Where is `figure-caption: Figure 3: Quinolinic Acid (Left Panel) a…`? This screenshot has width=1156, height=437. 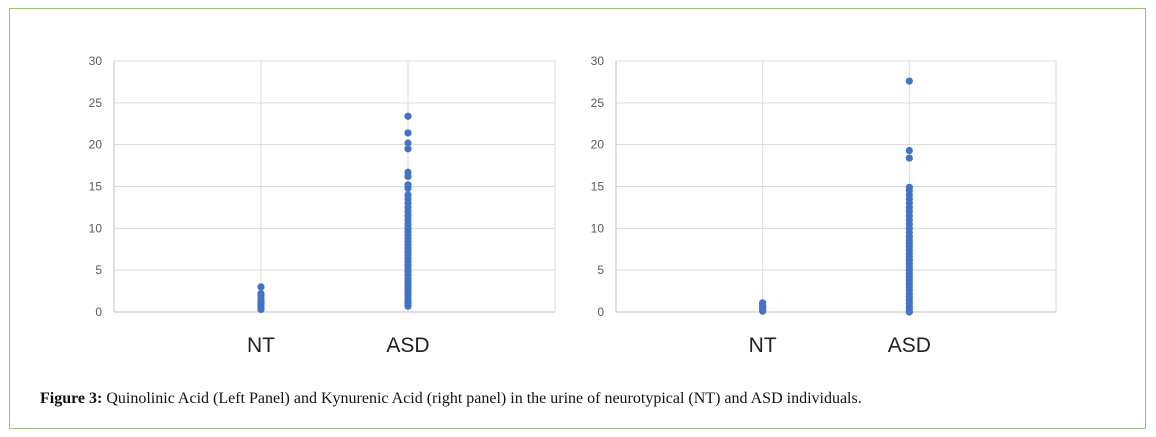
figure-caption: Figure 3: Quinolinic Acid (Left Panel) a… is located at coordinates (451, 399).